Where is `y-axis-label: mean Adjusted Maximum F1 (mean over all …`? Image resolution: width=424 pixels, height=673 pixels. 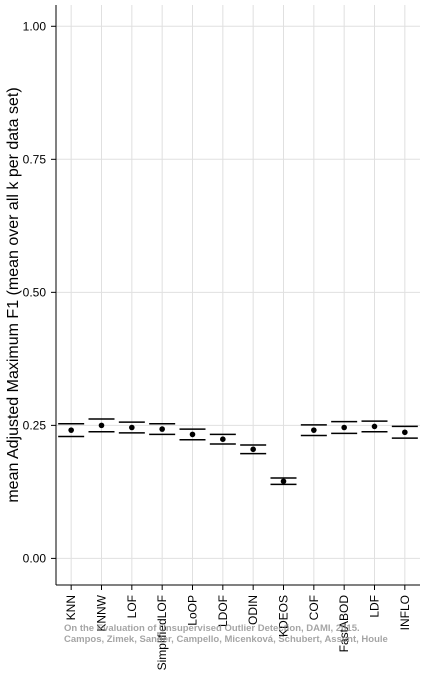 y-axis-label: mean Adjusted Maximum F1 (mean over all … is located at coordinates (13, 294).